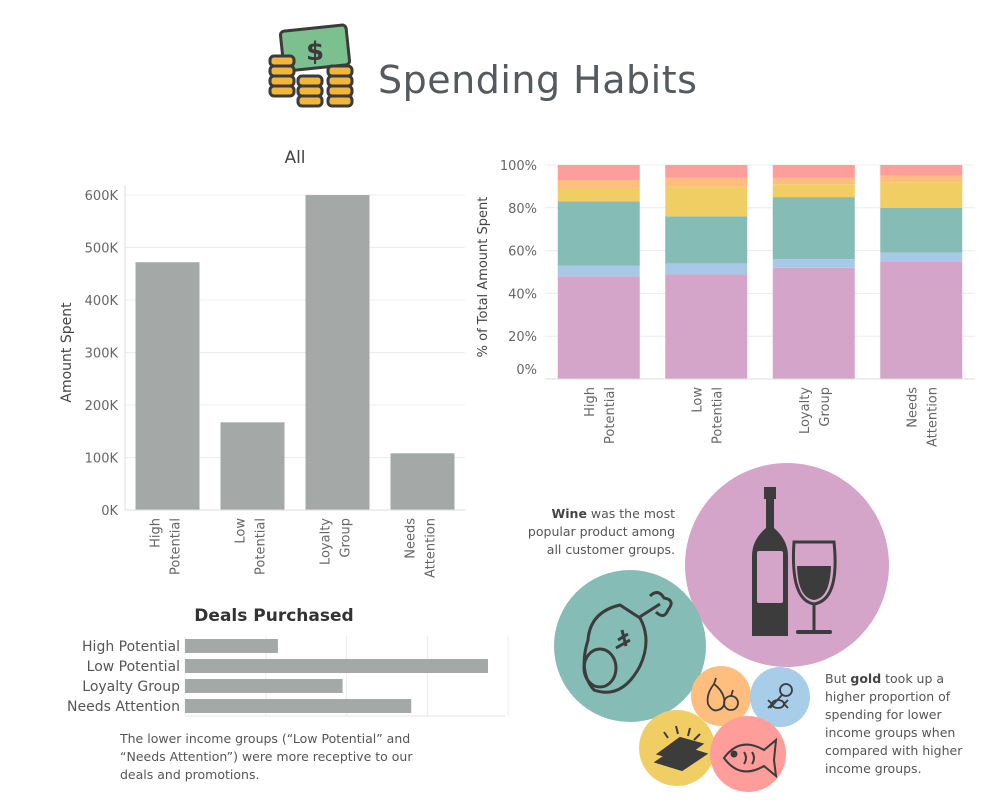  I want to click on gold-note-line2: higher proportion of, so click(888, 696).